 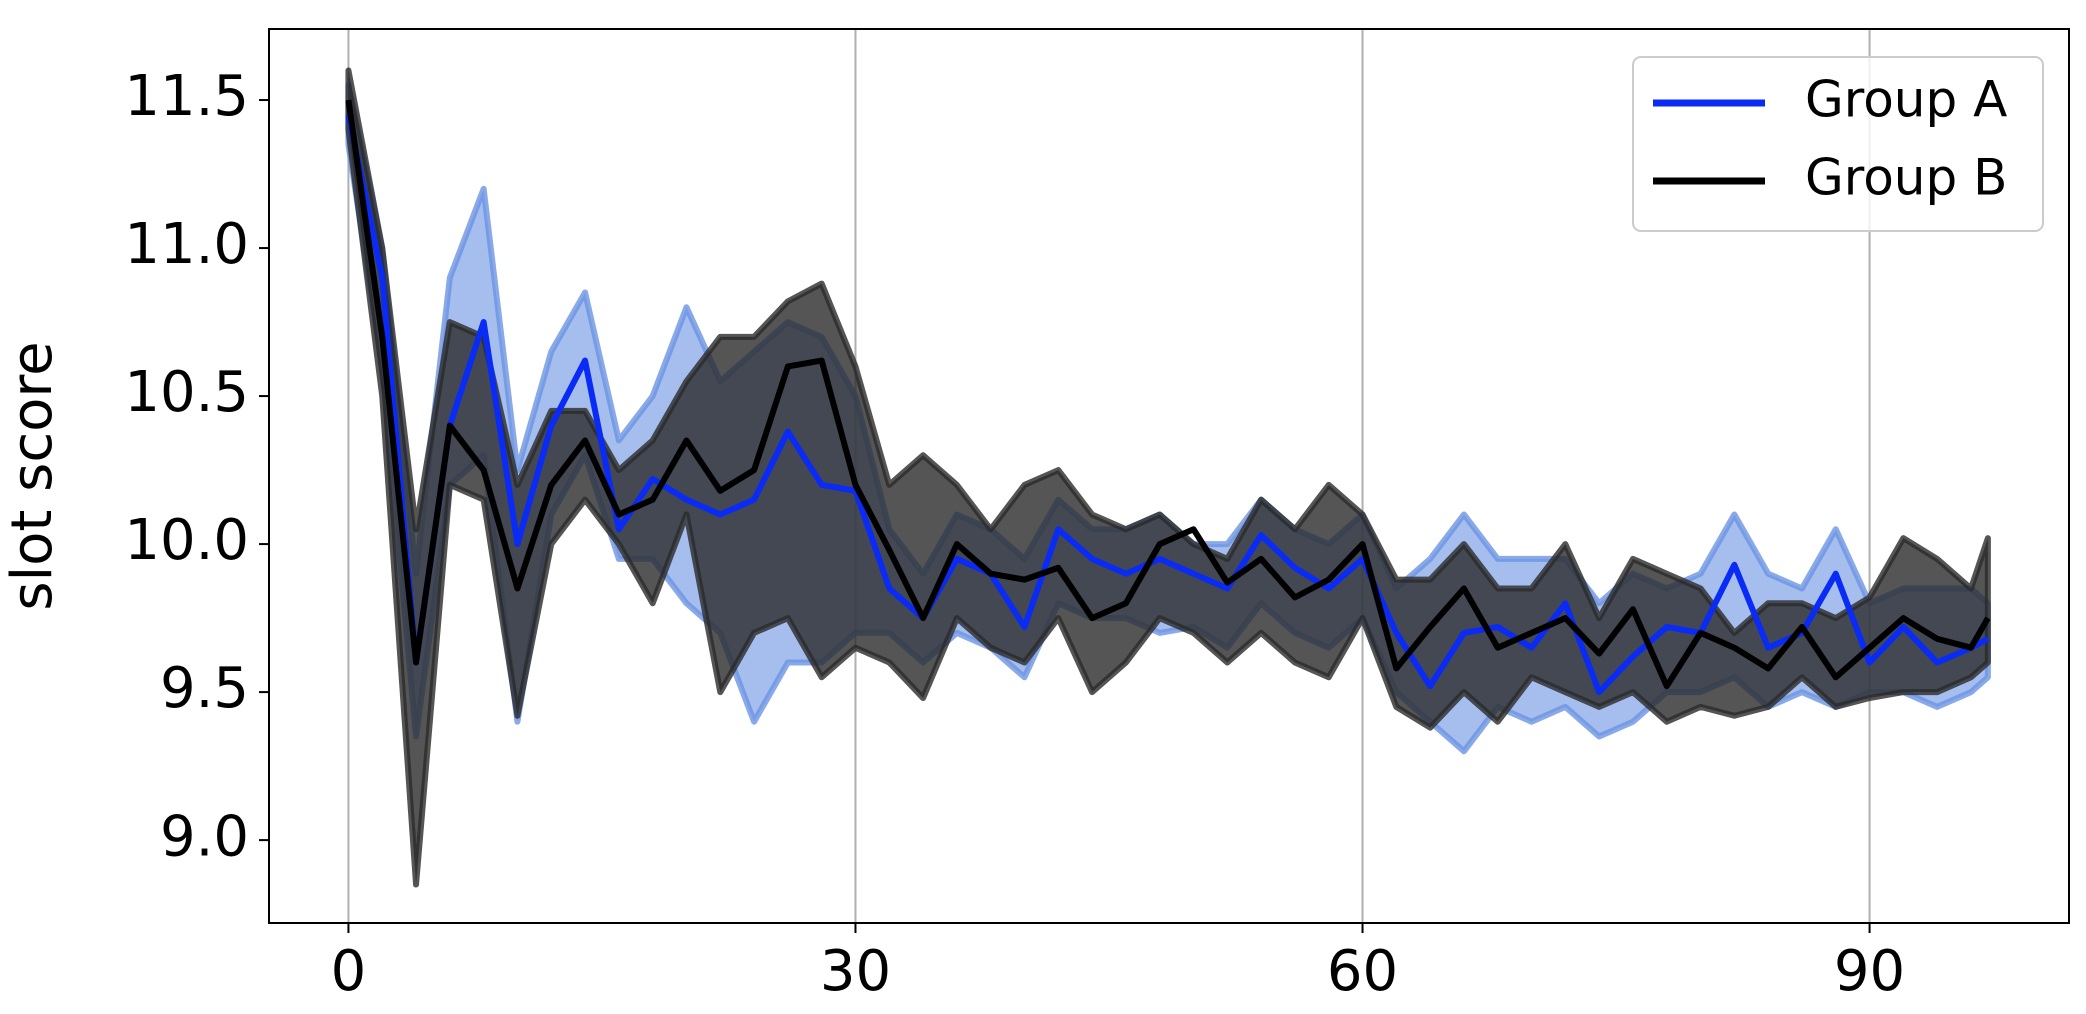 What do you see at coordinates (186, 392) in the screenshot?
I see `y-tick-label: 10.5` at bounding box center [186, 392].